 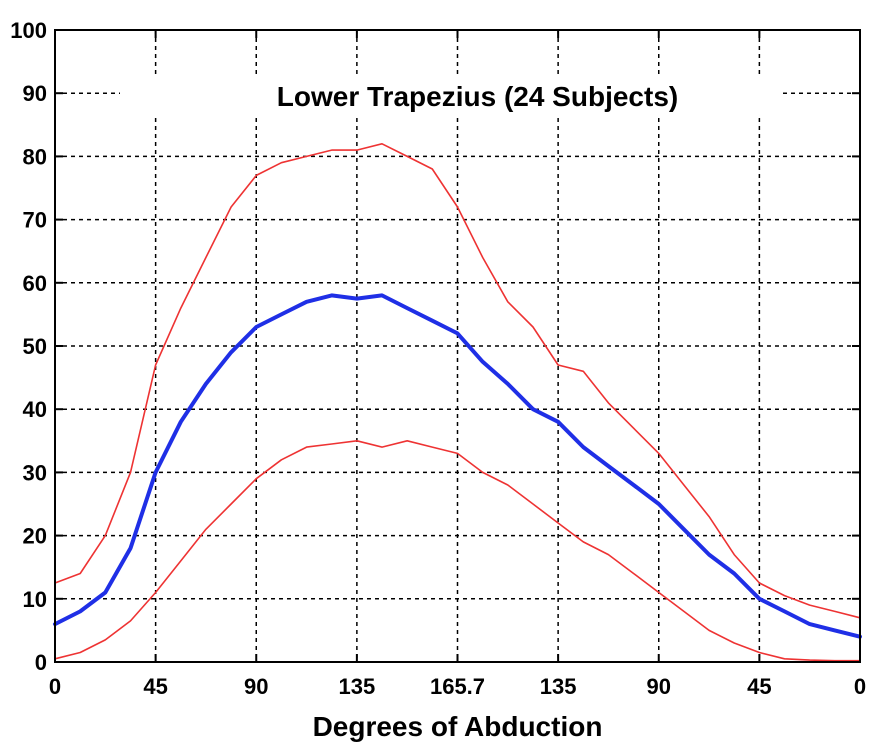 What do you see at coordinates (457, 686) in the screenshot?
I see `x-tick-label: 165.7` at bounding box center [457, 686].